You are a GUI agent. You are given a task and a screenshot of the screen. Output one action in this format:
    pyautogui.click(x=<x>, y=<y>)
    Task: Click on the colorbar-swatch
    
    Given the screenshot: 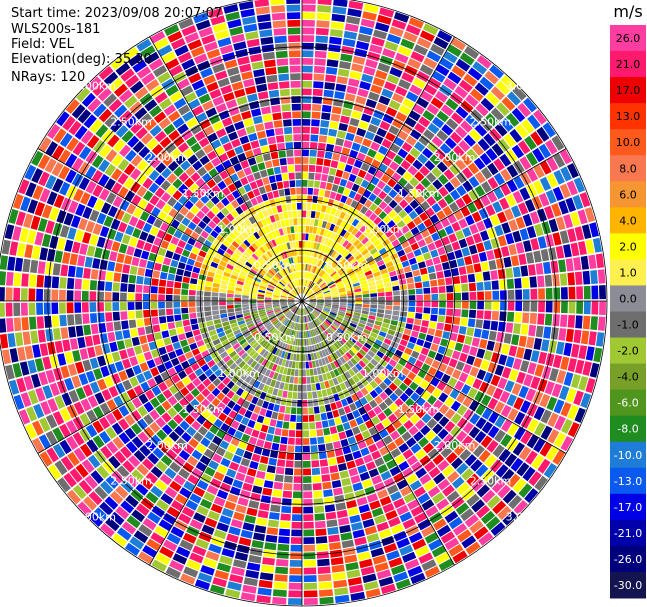 What is the action you would take?
    pyautogui.click(x=628, y=403)
    